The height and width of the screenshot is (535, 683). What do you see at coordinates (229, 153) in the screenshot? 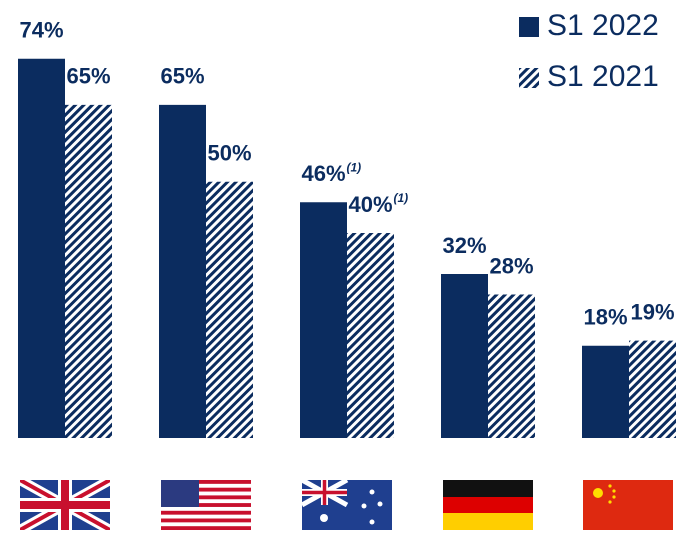
I see `value-label: 50%` at bounding box center [229, 153].